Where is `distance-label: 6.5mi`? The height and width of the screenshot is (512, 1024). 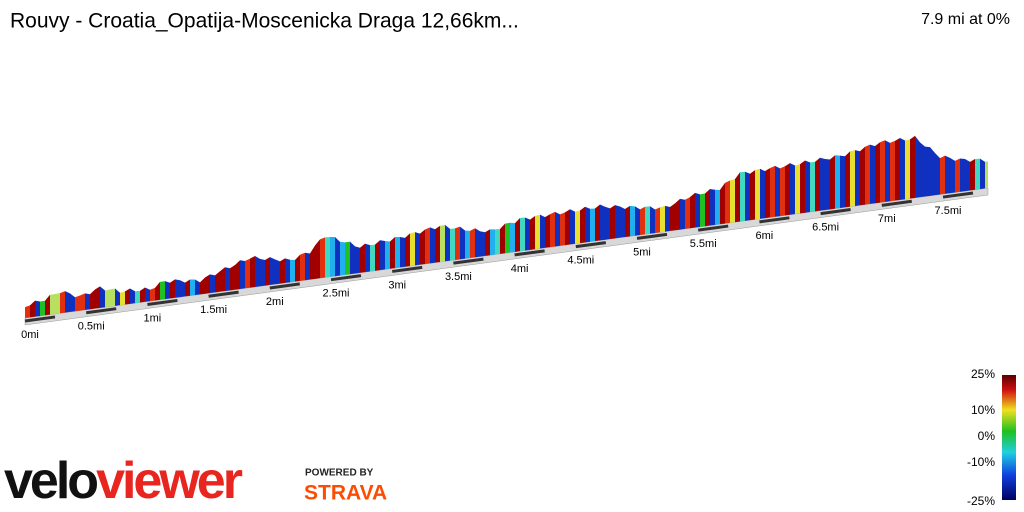
distance-label: 6.5mi is located at coordinates (825, 228).